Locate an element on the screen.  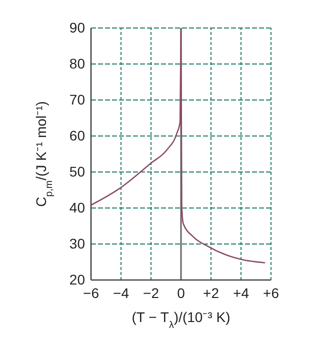
x-tick-label: −6 is located at coordinates (91, 292).